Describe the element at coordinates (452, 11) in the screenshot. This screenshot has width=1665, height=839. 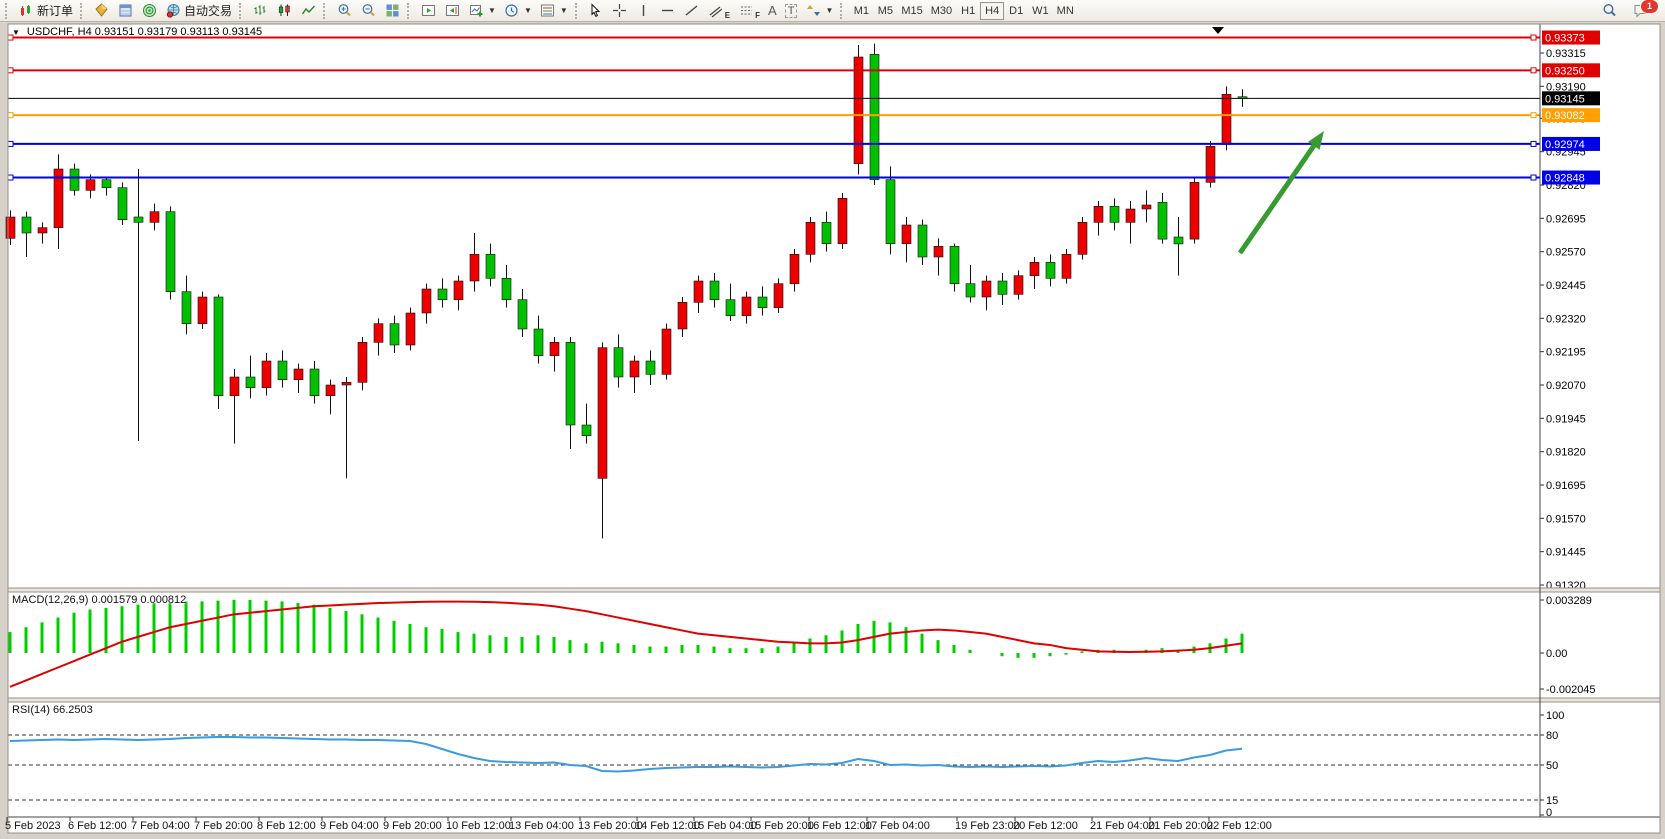
I see `chart-shift-button` at that location.